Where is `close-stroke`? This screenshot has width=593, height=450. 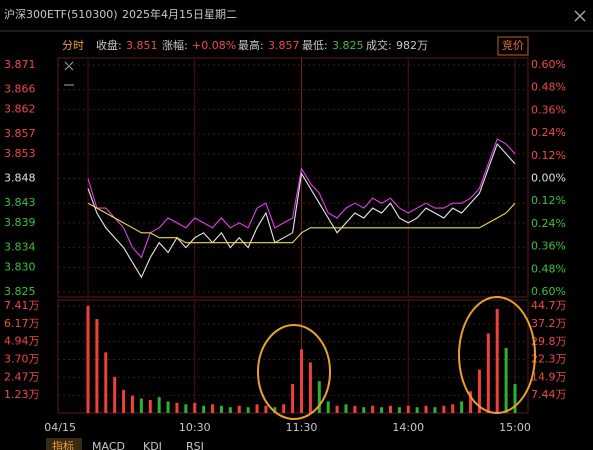
close-stroke is located at coordinates (580, 16).